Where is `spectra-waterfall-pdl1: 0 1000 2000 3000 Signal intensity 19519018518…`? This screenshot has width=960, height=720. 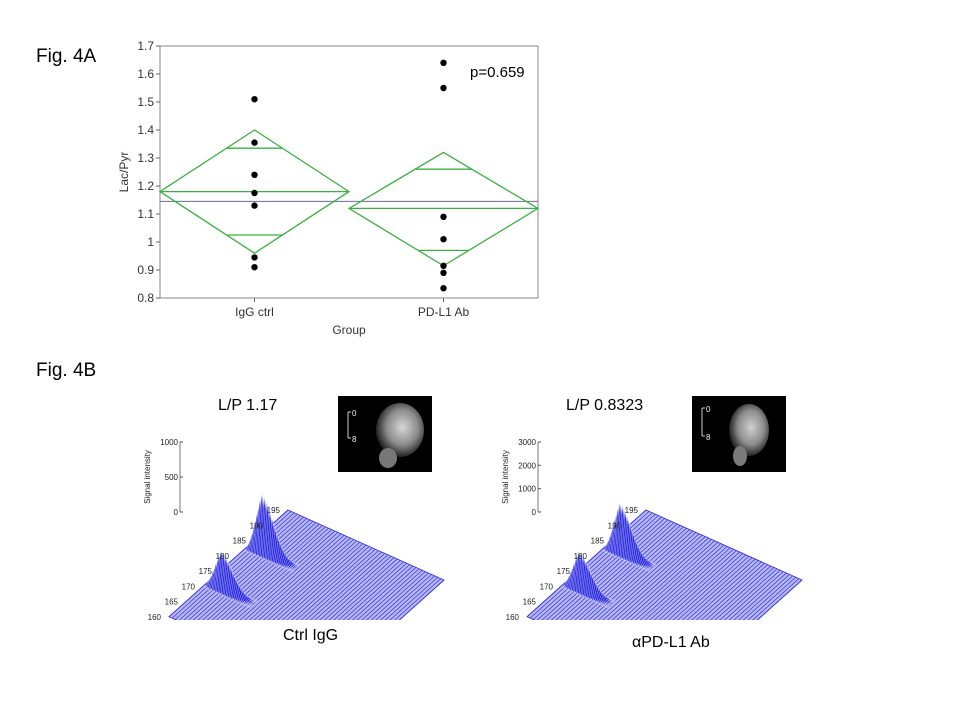
spectra-waterfall-pdl1: 0 1000 2000 3000 Signal intensity 19519018518… is located at coordinates (652, 529).